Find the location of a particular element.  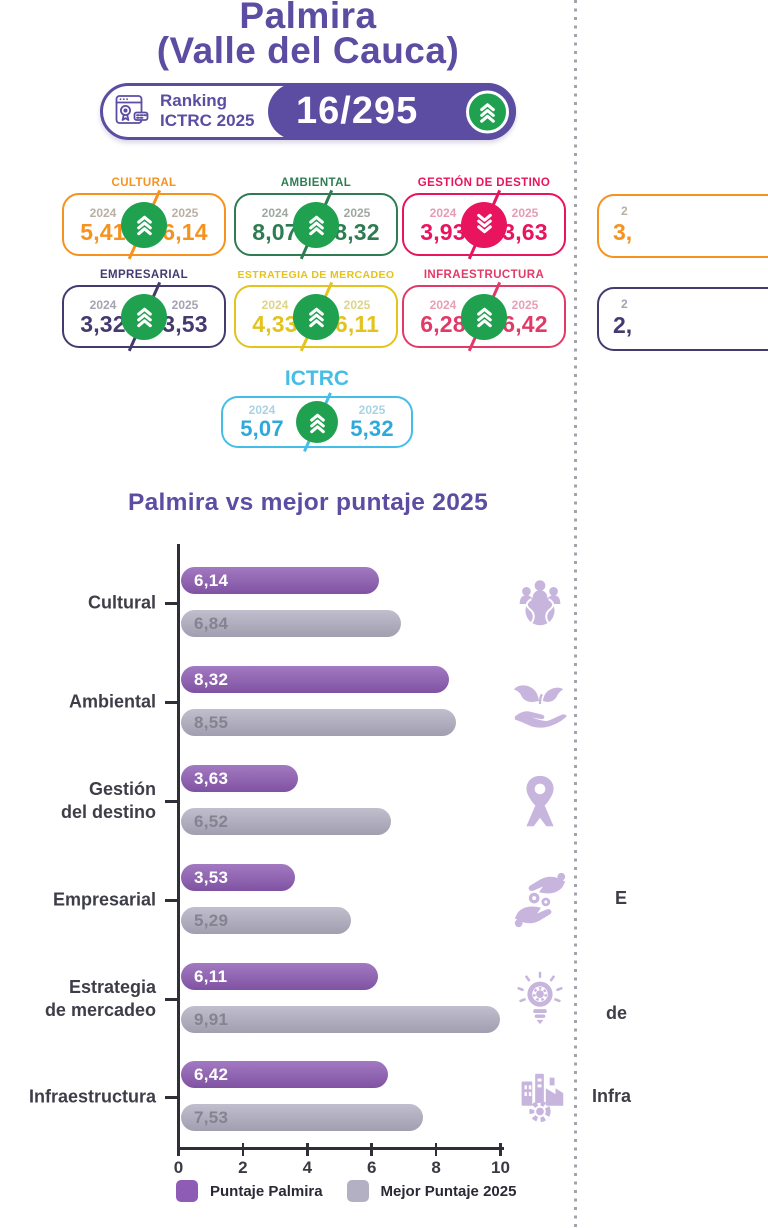

year-label: 2 is located at coordinates (624, 304).